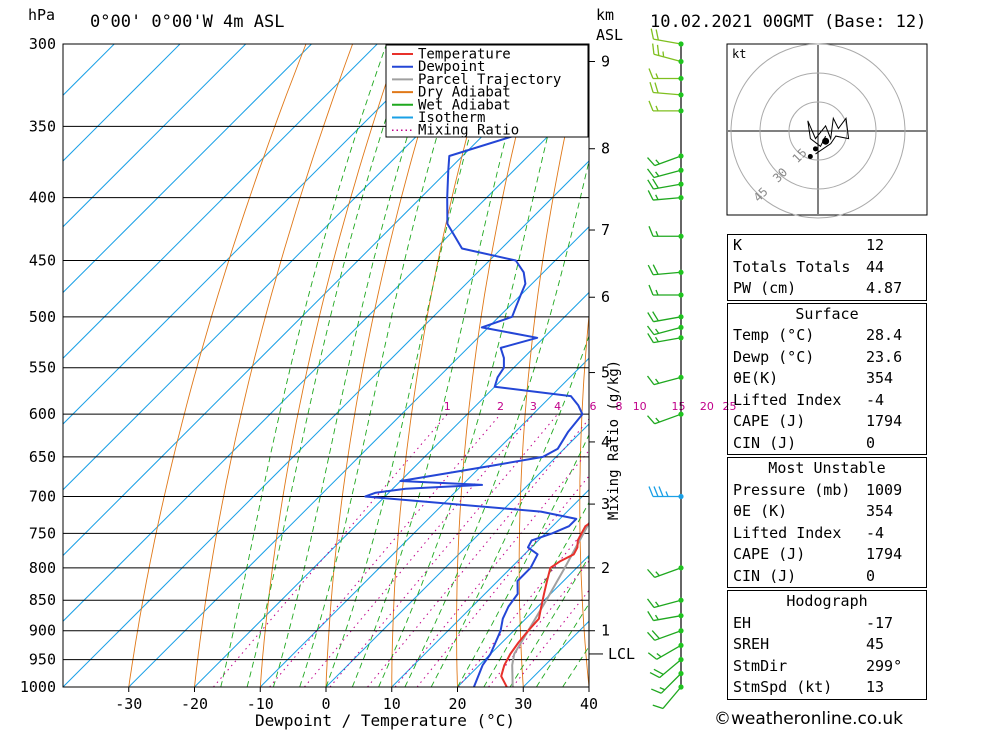 The width and height of the screenshot is (1000, 733). Describe the element at coordinates (489, 80) in the screenshot. I see `legend-label: Parcel Trajectory` at that location.